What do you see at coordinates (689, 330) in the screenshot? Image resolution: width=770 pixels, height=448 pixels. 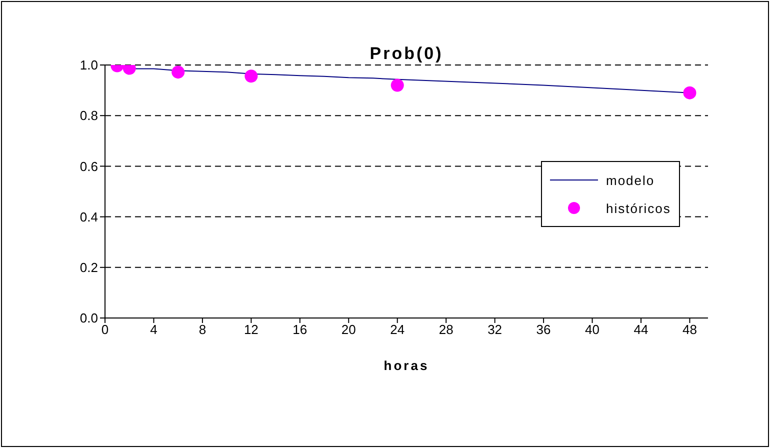 I see `x-tick-label: 48` at bounding box center [689, 330].